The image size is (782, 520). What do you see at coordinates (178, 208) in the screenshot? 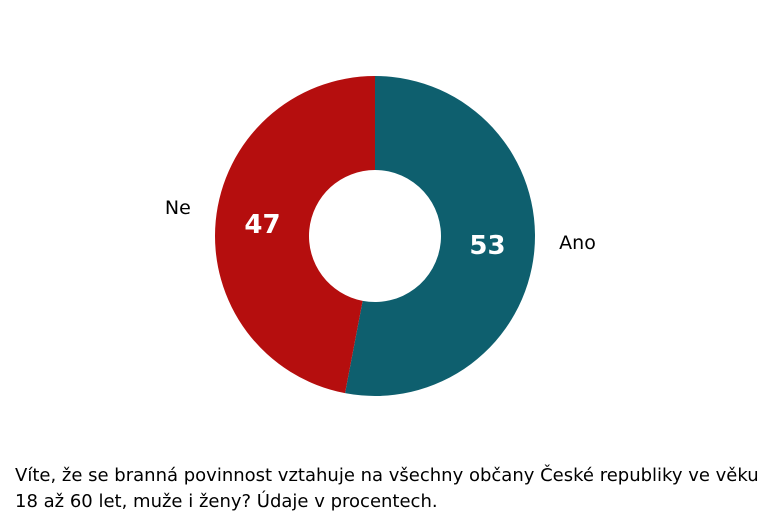
I see `category-label: Ne` at bounding box center [178, 208].